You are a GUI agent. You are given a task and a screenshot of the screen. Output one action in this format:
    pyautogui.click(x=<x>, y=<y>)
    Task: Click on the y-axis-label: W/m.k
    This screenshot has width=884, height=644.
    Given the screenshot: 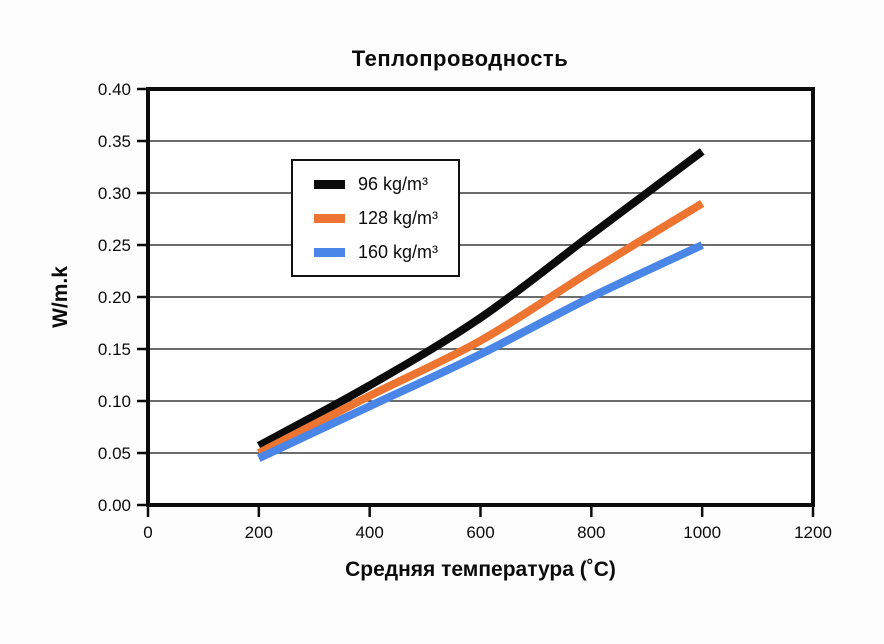 What is the action you would take?
    pyautogui.click(x=60, y=297)
    